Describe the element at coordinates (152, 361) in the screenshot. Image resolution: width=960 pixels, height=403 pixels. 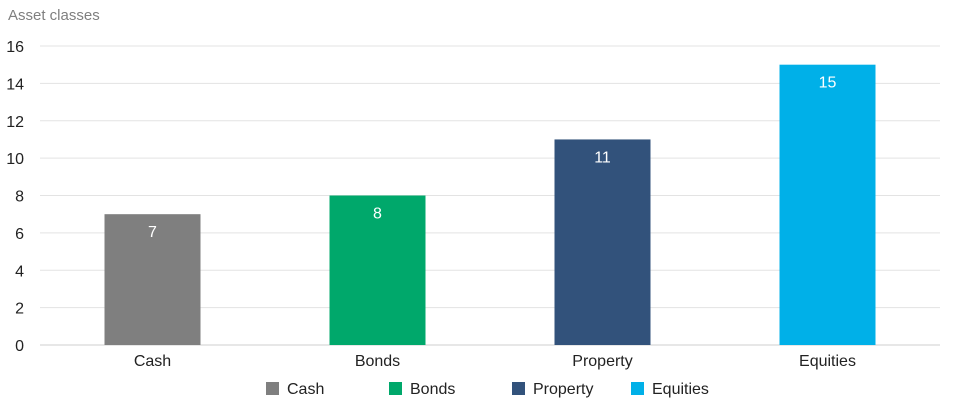
I see `x-tick-label: Cash` at that location.